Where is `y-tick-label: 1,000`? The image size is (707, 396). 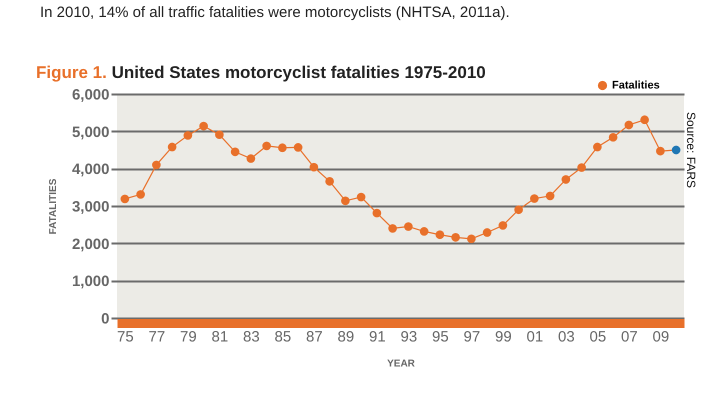 y-tick-label: 1,000 is located at coordinates (91, 281).